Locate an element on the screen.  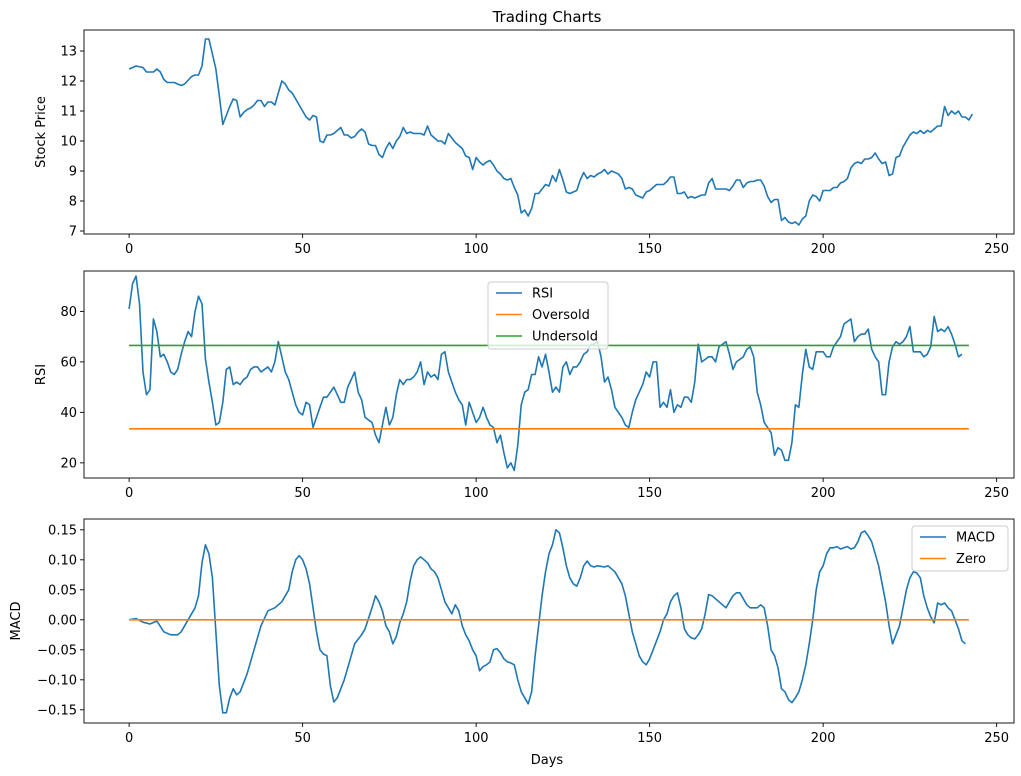
y-tick-label: 80 is located at coordinates (68, 312).